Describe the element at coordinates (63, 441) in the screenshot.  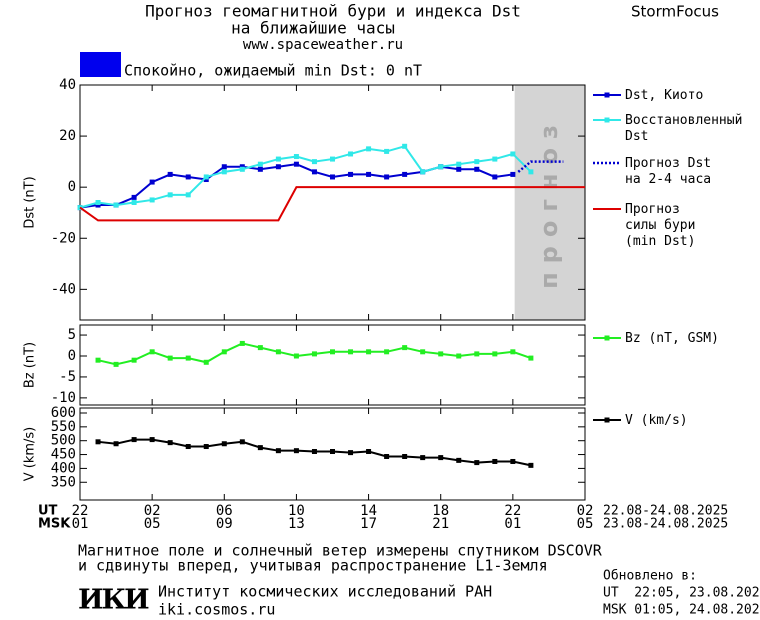
I see `y-tick-label: 500` at that location.